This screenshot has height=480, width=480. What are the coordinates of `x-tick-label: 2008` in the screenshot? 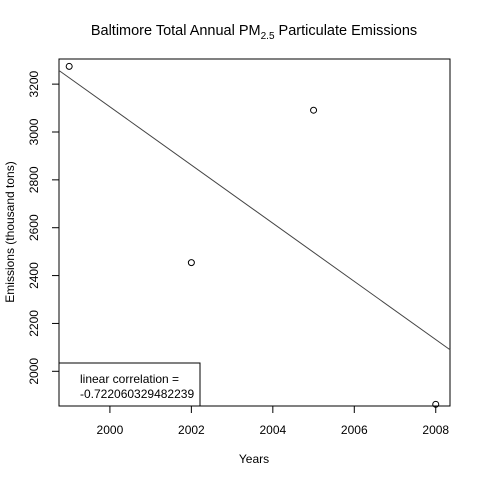 It's located at (435, 430).